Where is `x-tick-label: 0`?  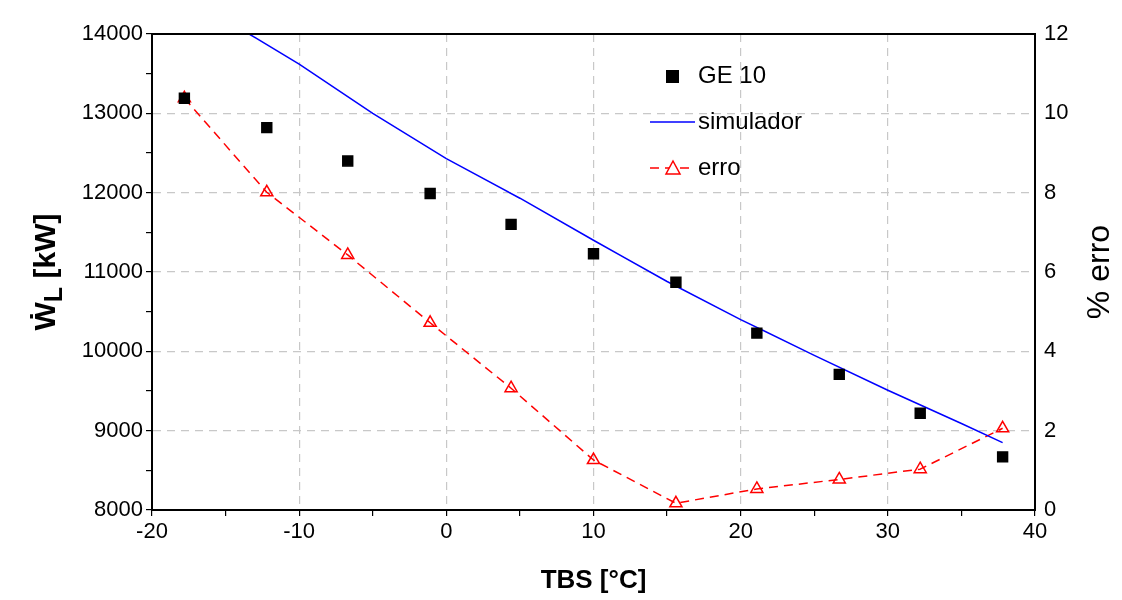 x-tick-label: 0 is located at coordinates (446, 531).